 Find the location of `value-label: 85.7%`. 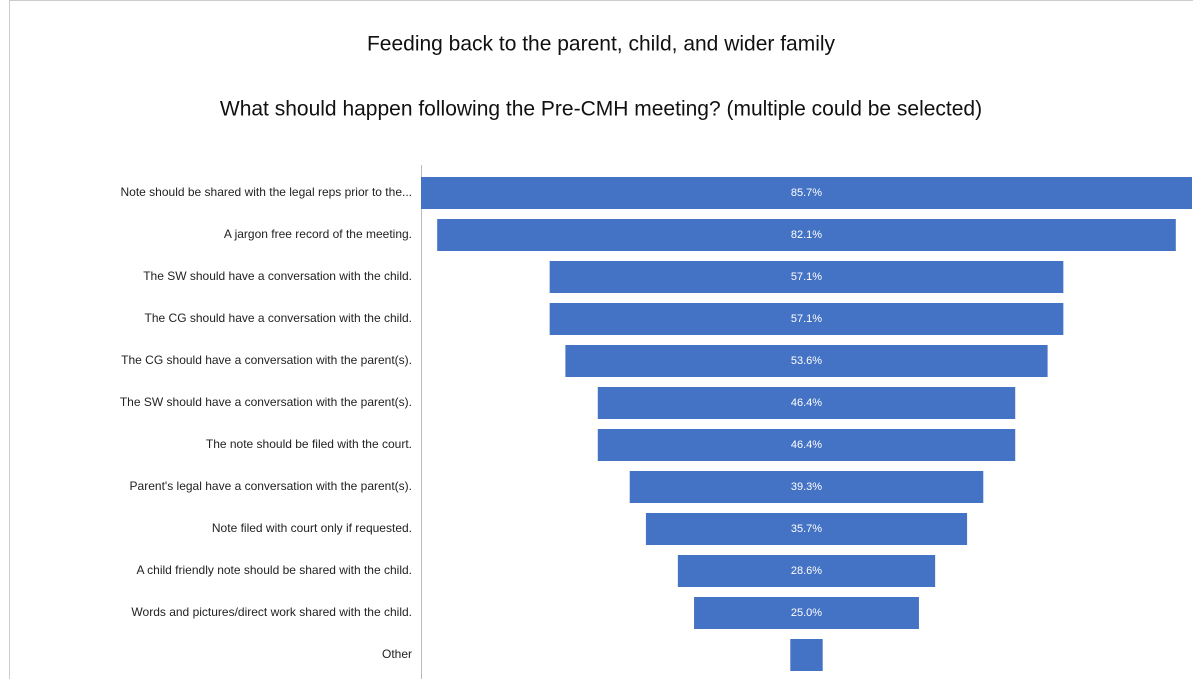

value-label: 85.7% is located at coordinates (806, 193).